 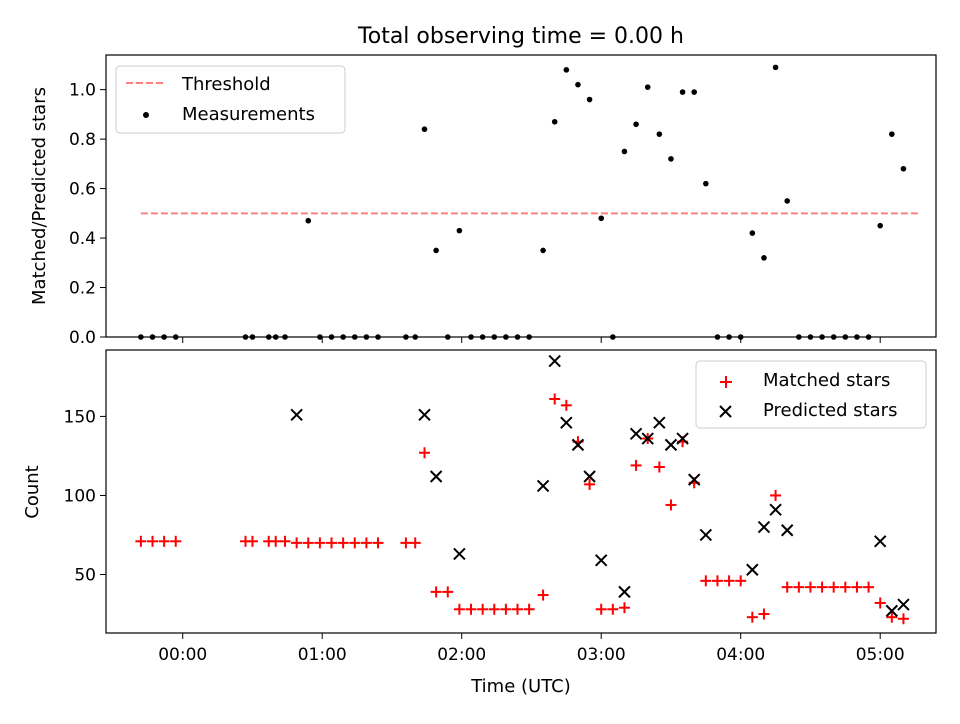 What do you see at coordinates (80, 496) in the screenshot?
I see `bottom-y-tick-label: 100` at bounding box center [80, 496].